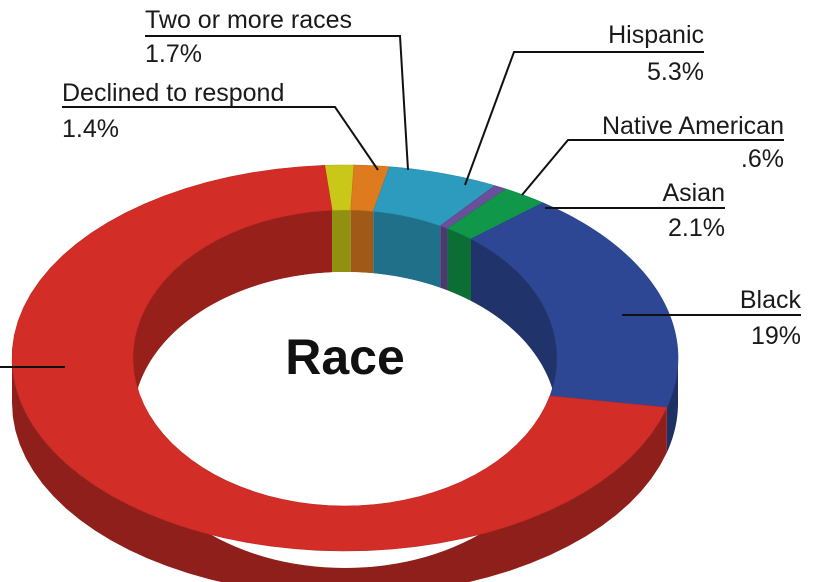 Image resolution: width=817 pixels, height=582 pixels. I want to click on inner-wall-black, so click(513, 329).